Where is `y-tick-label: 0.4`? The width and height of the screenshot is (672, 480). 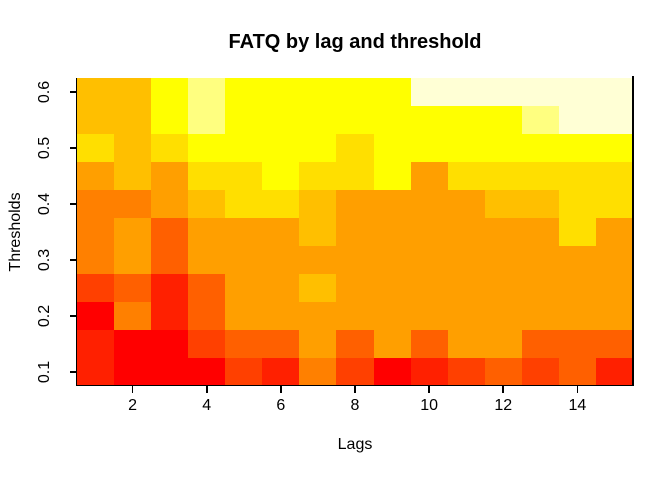
y-tick-label: 0.4 is located at coordinates (44, 204).